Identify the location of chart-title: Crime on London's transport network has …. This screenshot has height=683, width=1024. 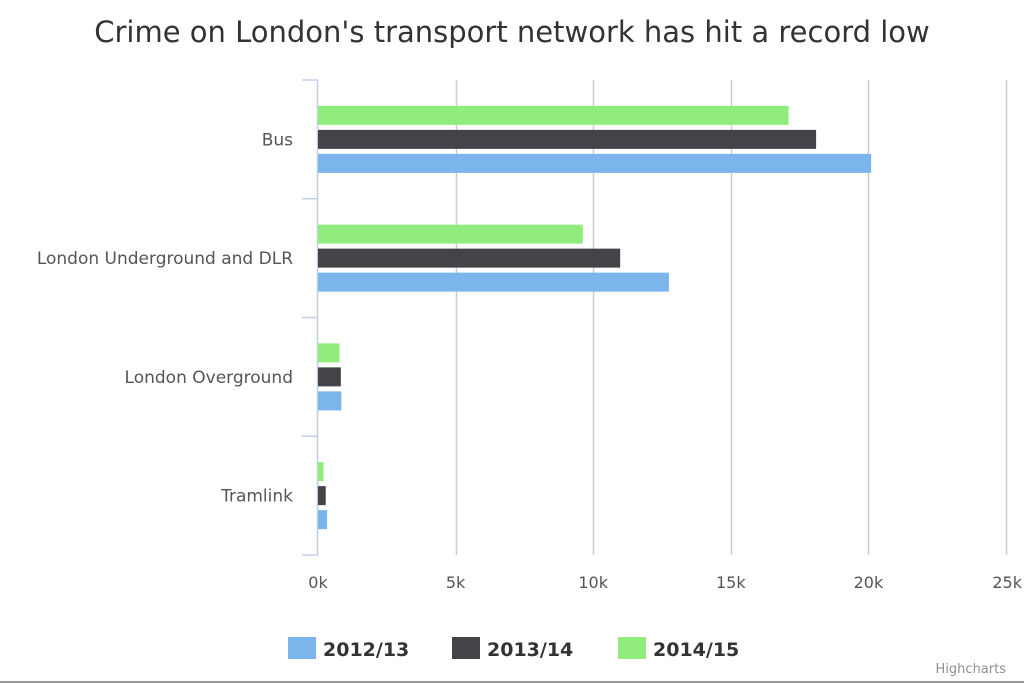
(512, 32).